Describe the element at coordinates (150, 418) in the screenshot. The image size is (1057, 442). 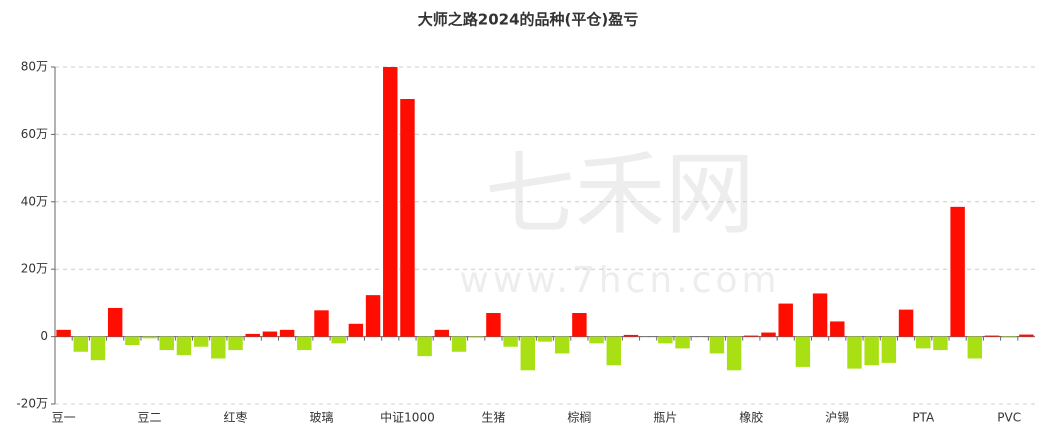
I see `x-tick-label: 豆二` at that location.